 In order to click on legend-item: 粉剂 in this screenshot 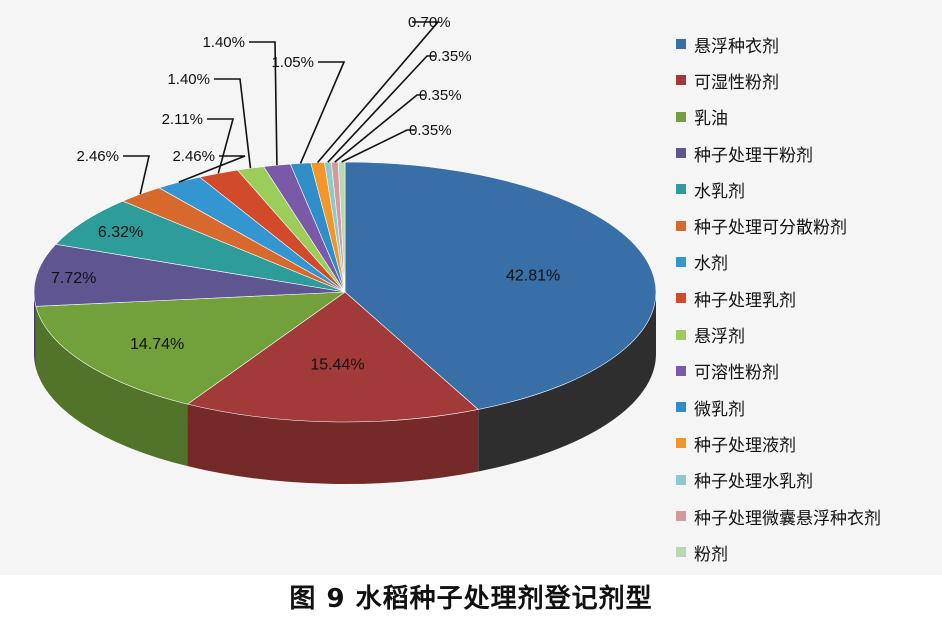, I will do `click(807, 552)`.